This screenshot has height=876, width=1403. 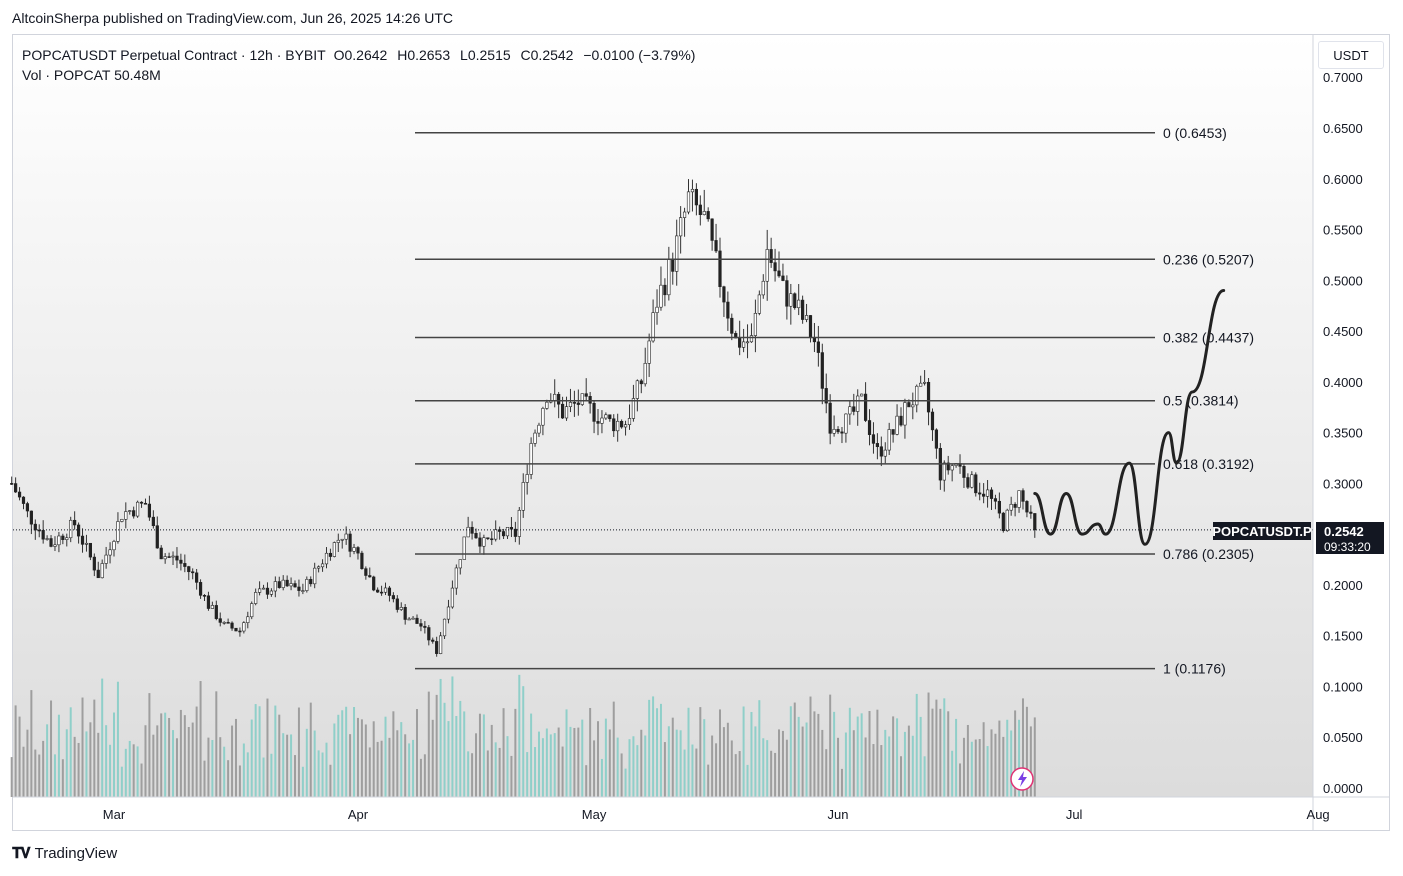 What do you see at coordinates (716, 814) in the screenshot?
I see `time-axis: Mar Apr May Jun Jul Aug` at bounding box center [716, 814].